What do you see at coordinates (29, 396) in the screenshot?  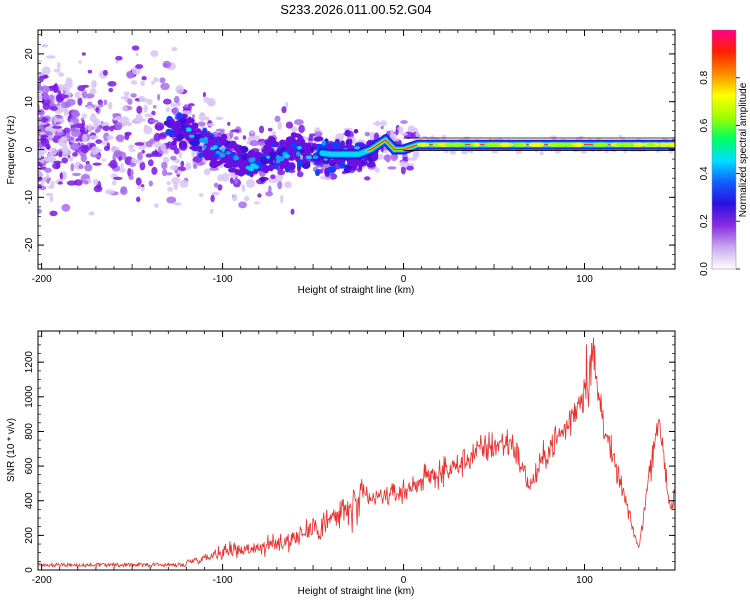 I see `y-tick-label: 1000` at bounding box center [29, 396].